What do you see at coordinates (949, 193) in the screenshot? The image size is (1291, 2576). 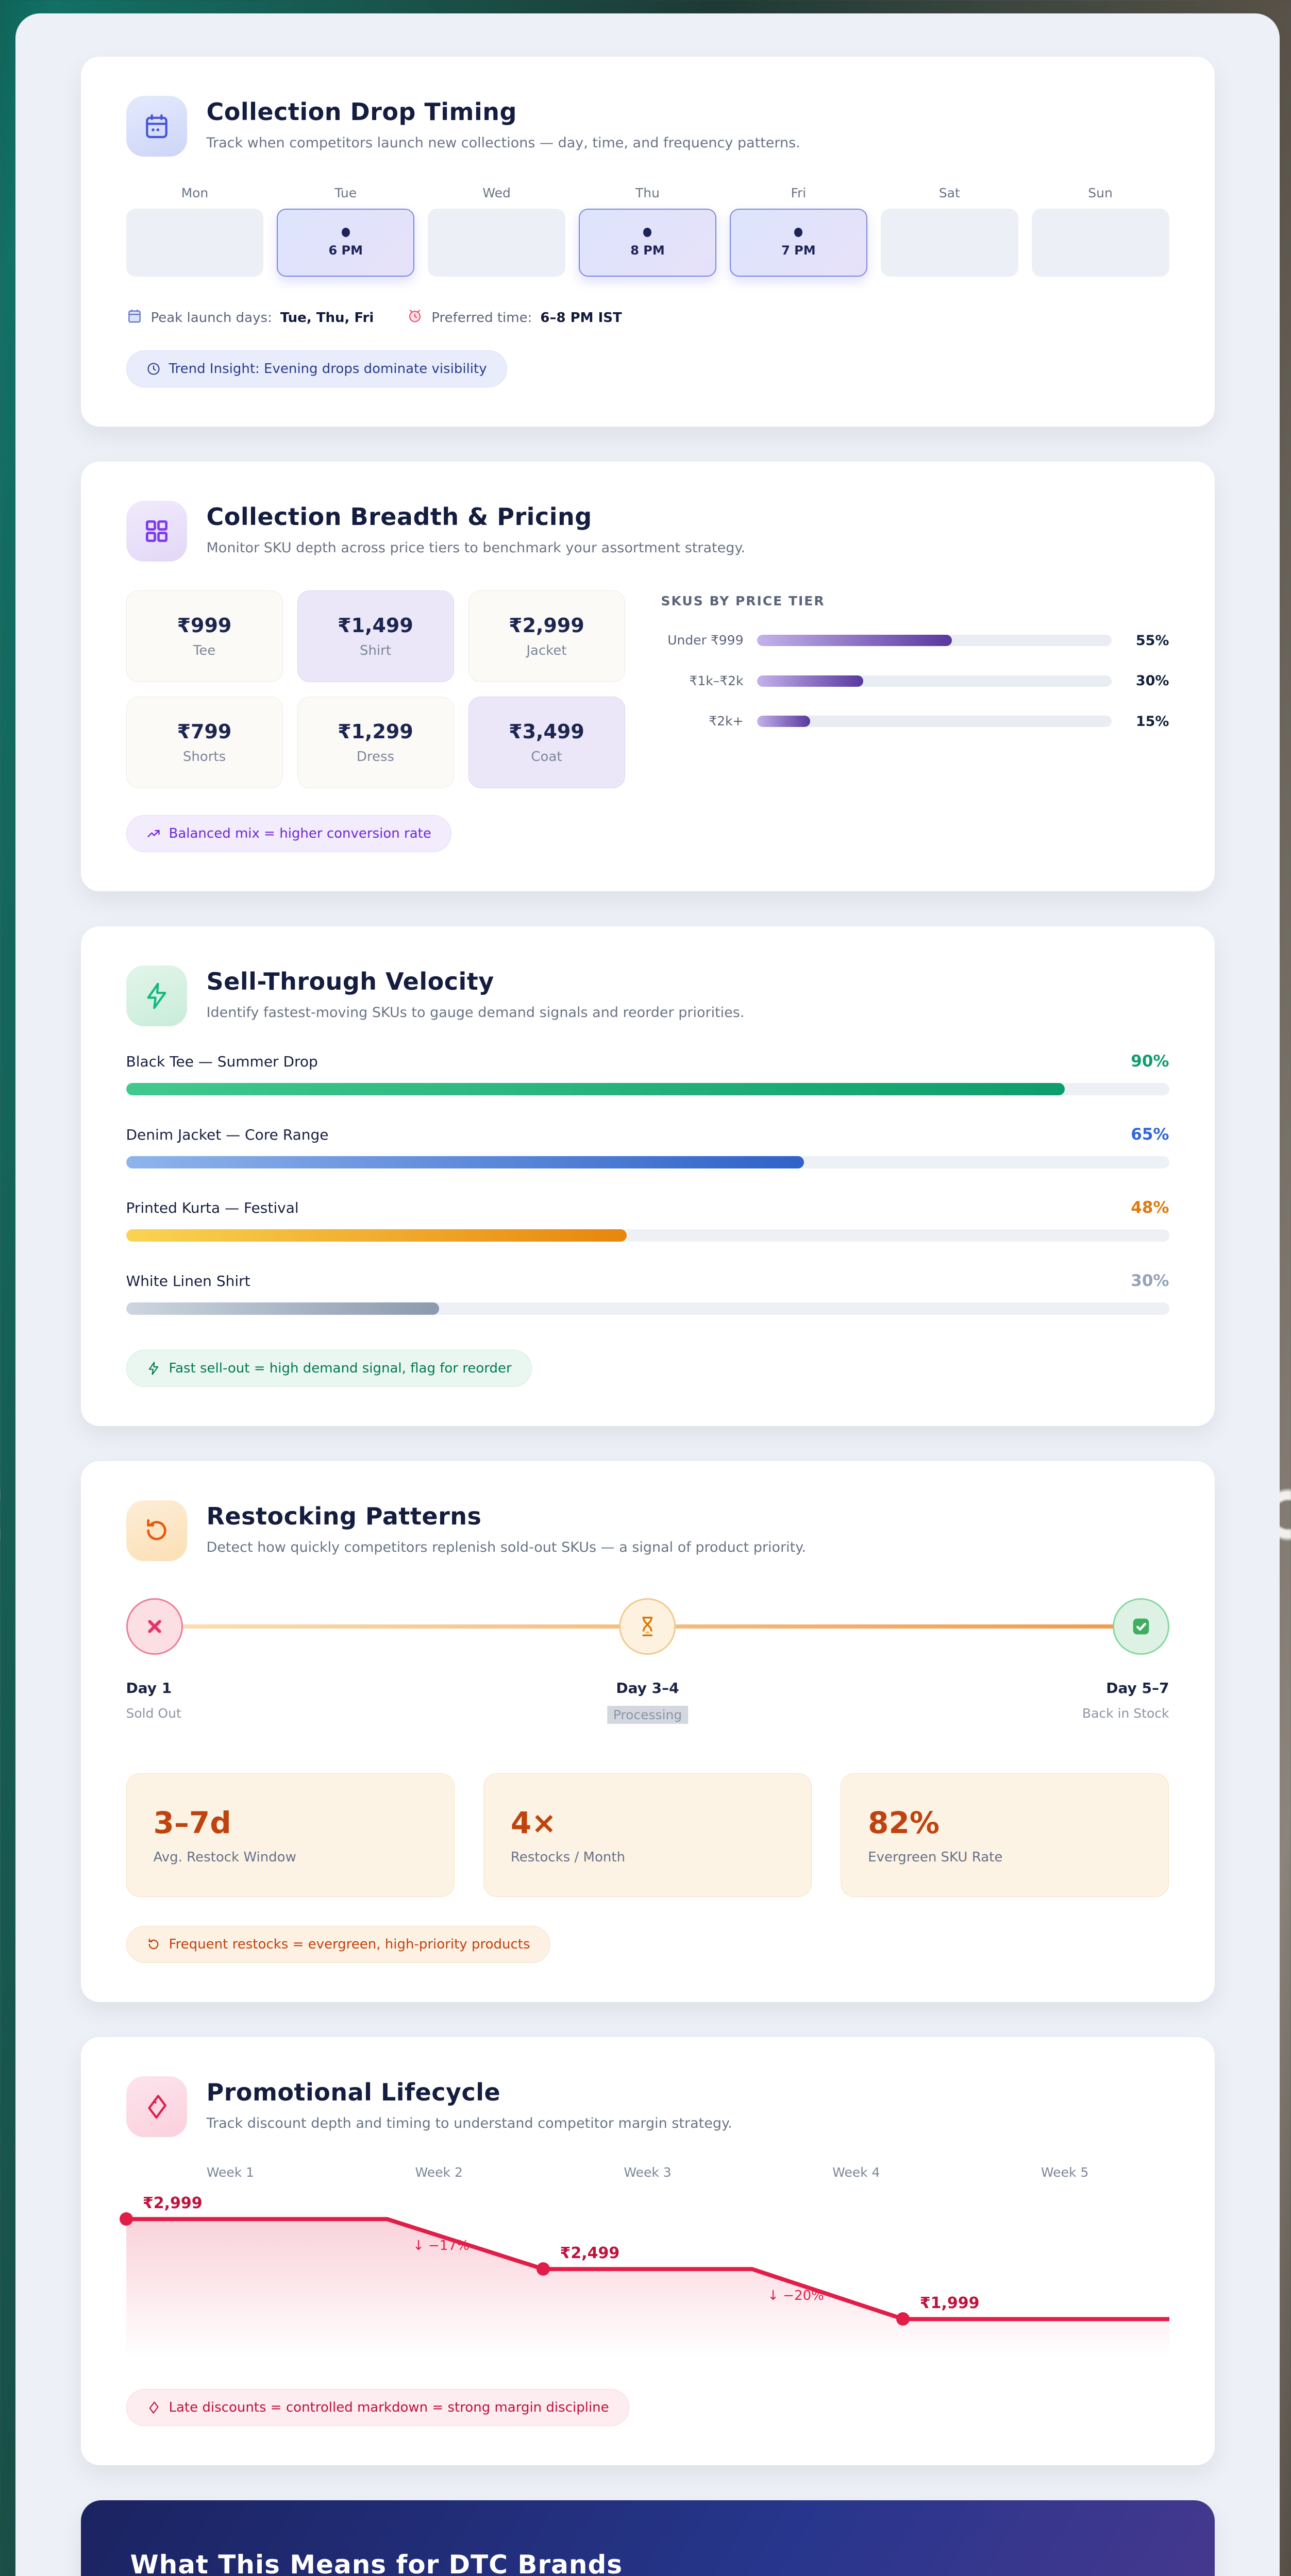 I see `day-label: Sat` at bounding box center [949, 193].